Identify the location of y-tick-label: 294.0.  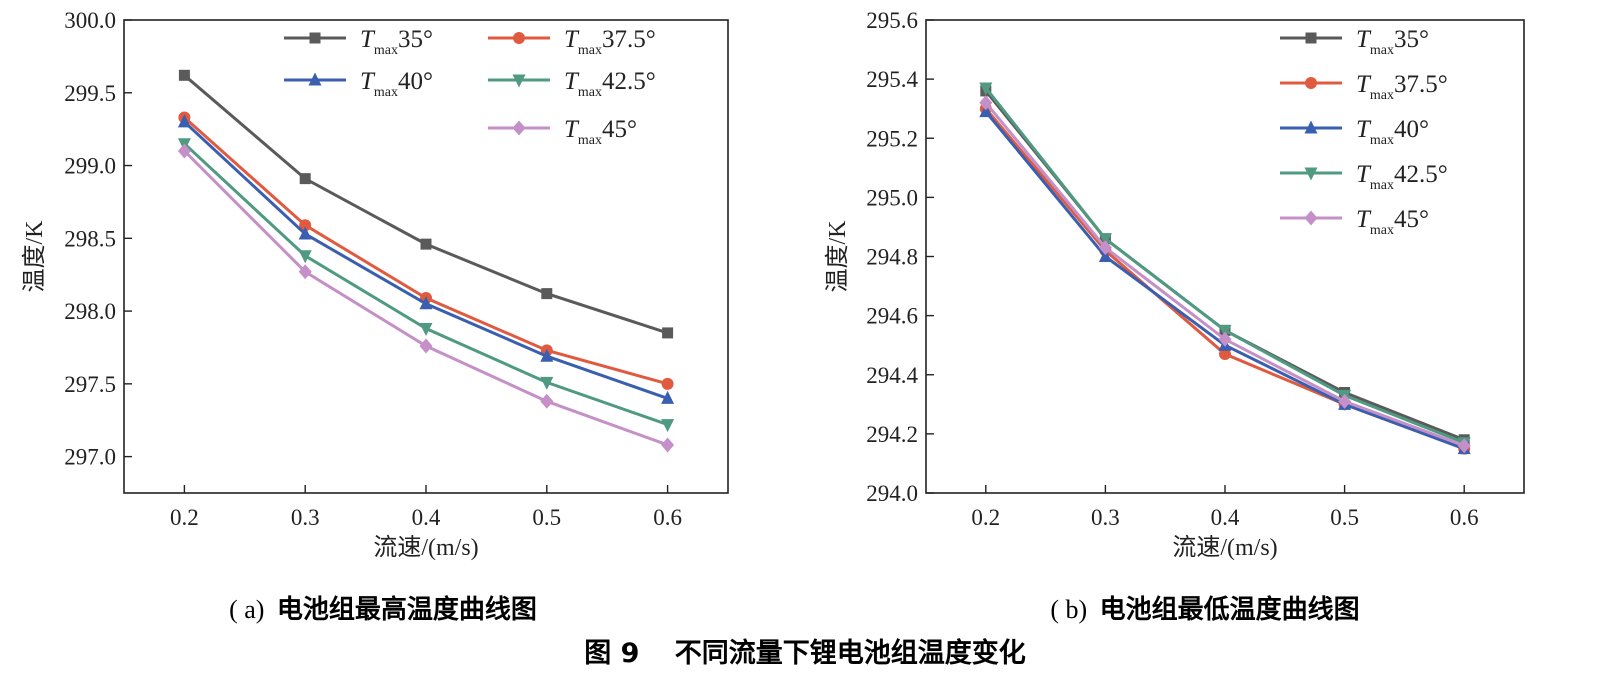
(892, 493).